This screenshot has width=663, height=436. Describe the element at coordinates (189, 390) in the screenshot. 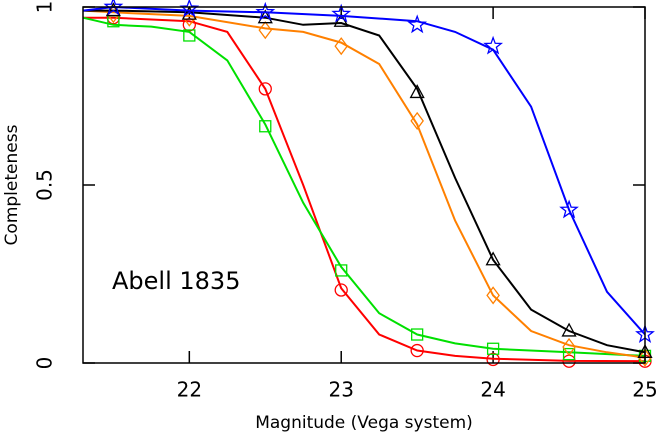

I see `x-tick-label: 22` at that location.